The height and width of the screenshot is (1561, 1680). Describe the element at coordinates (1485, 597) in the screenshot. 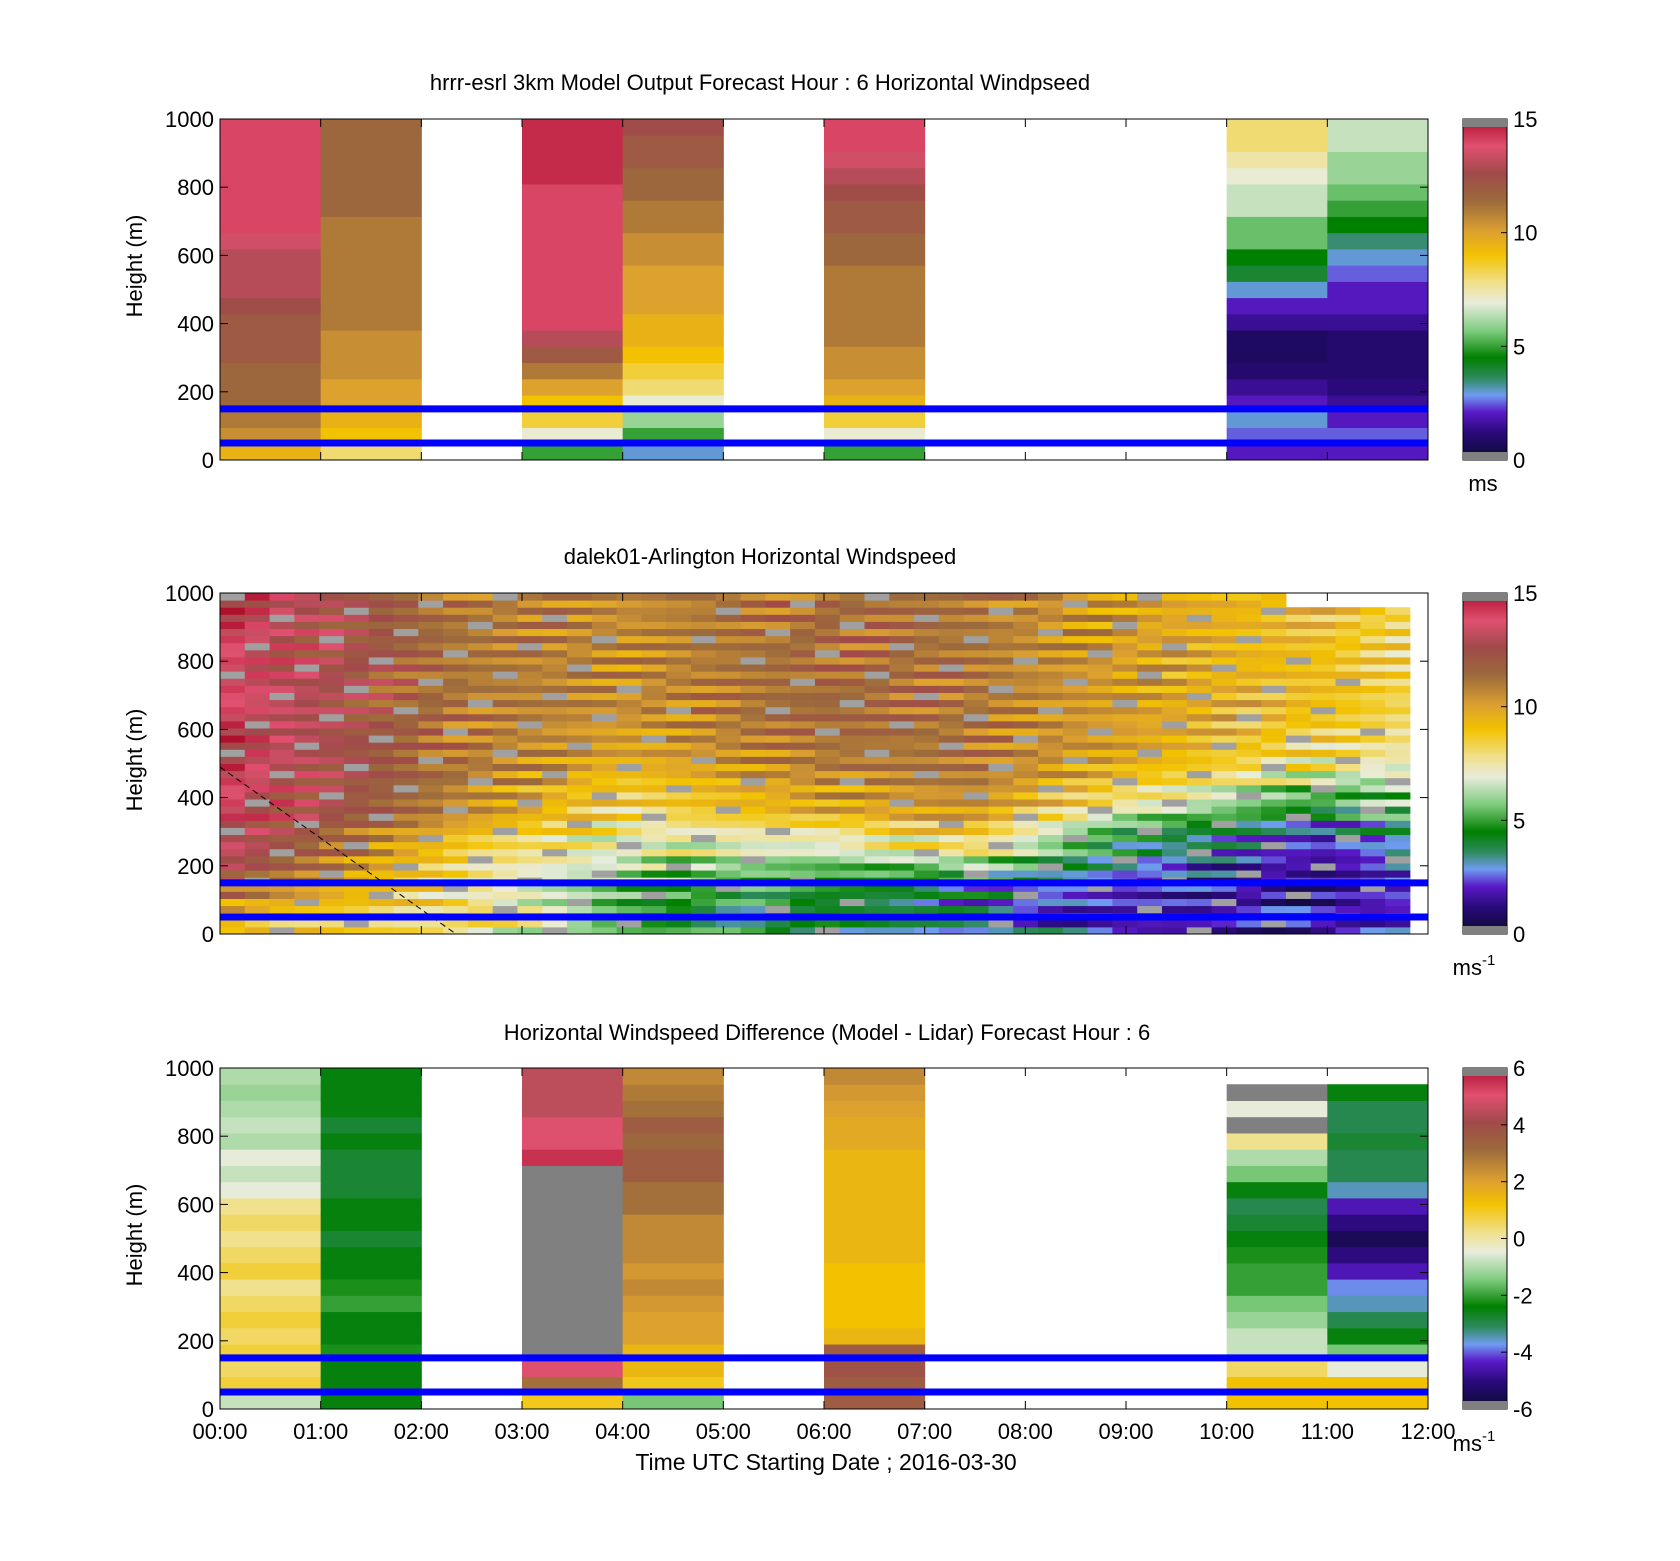

I see `colorbar-over-swatch` at that location.